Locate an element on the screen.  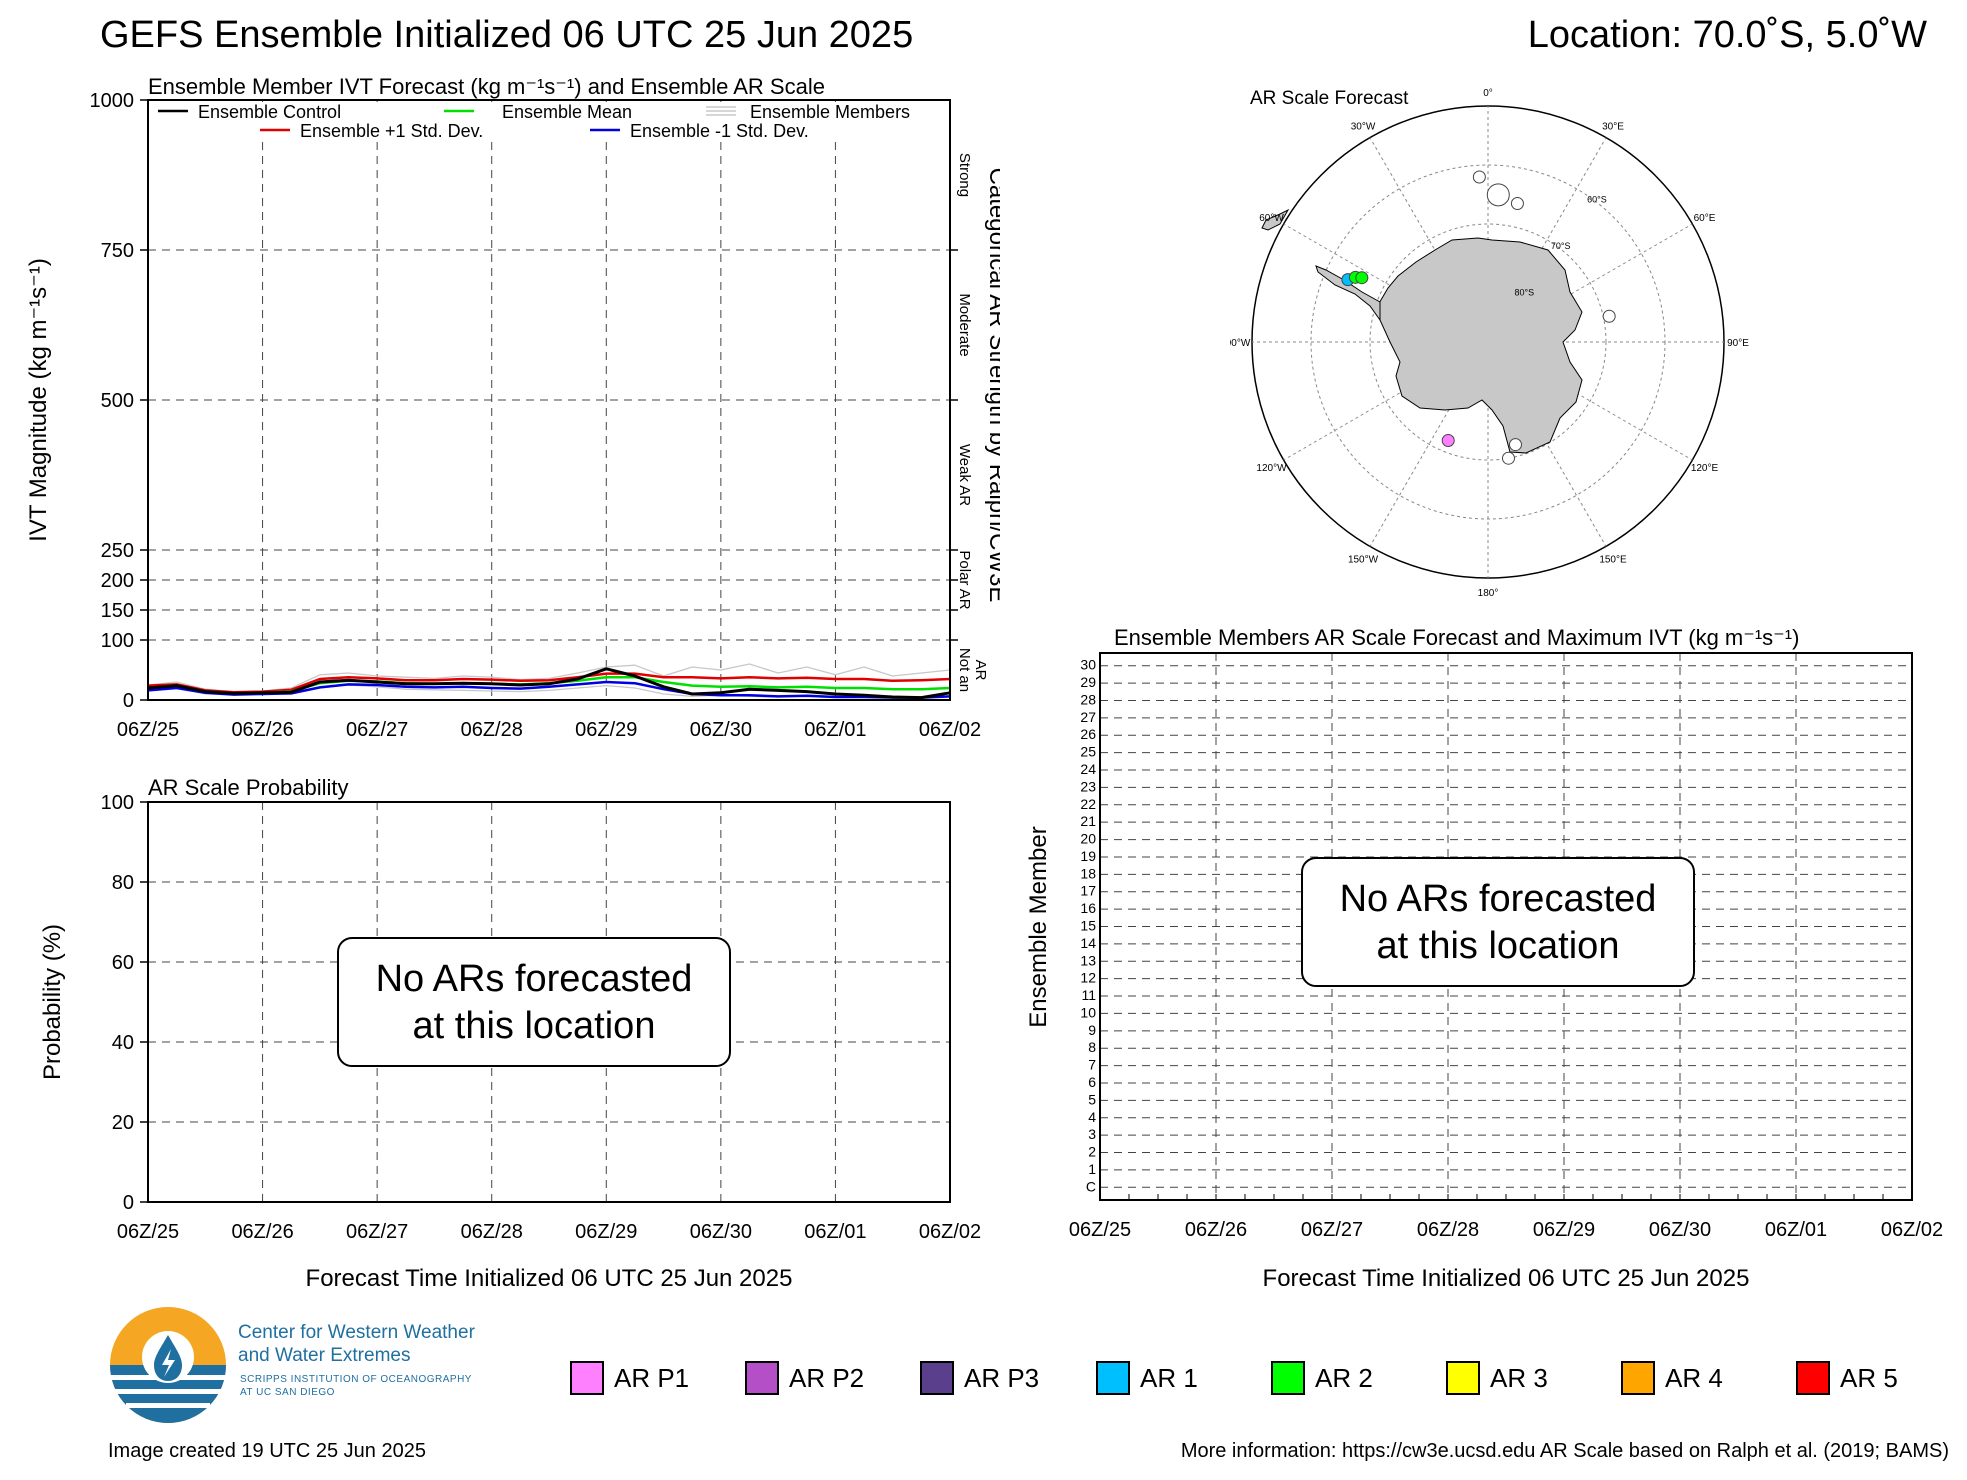
logo-text-line3: SCRIPPS INSTITUTION OF OCEANOGRAPHY is located at coordinates (356, 1379).